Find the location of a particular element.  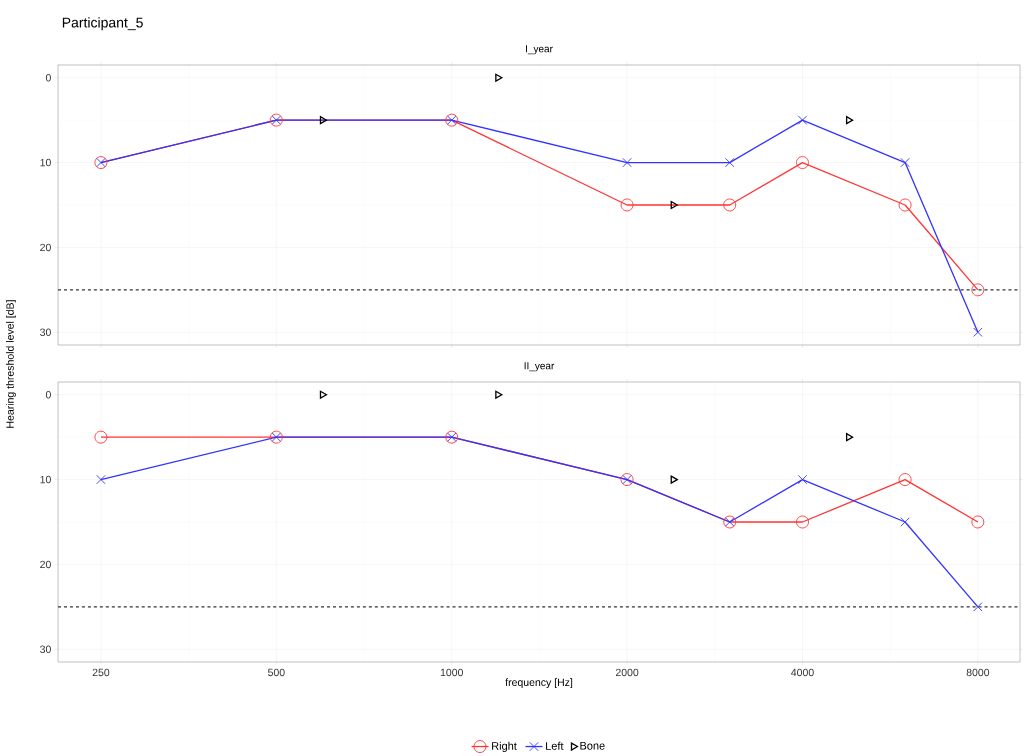

chart-title: II_year is located at coordinates (539, 367).